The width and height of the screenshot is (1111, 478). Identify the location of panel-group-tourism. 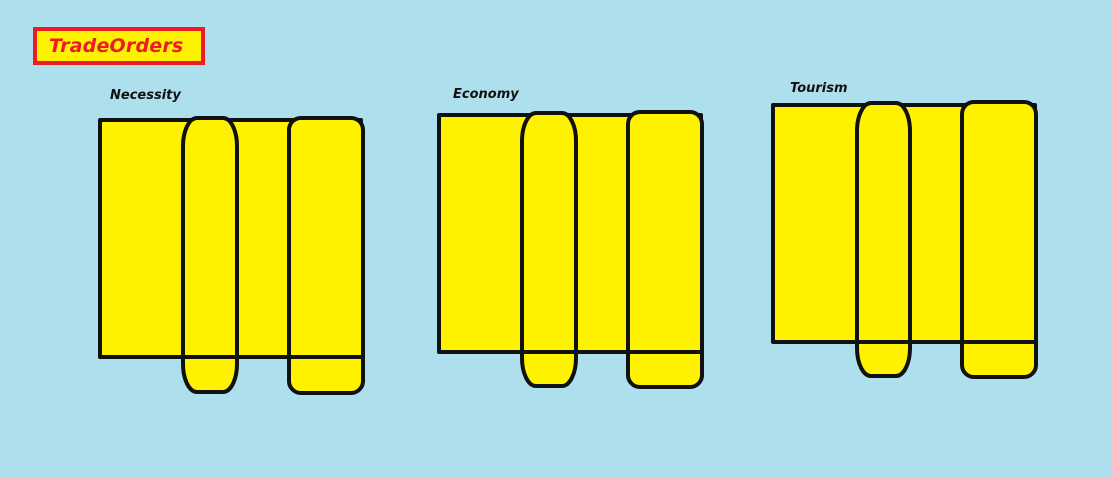
(904, 239).